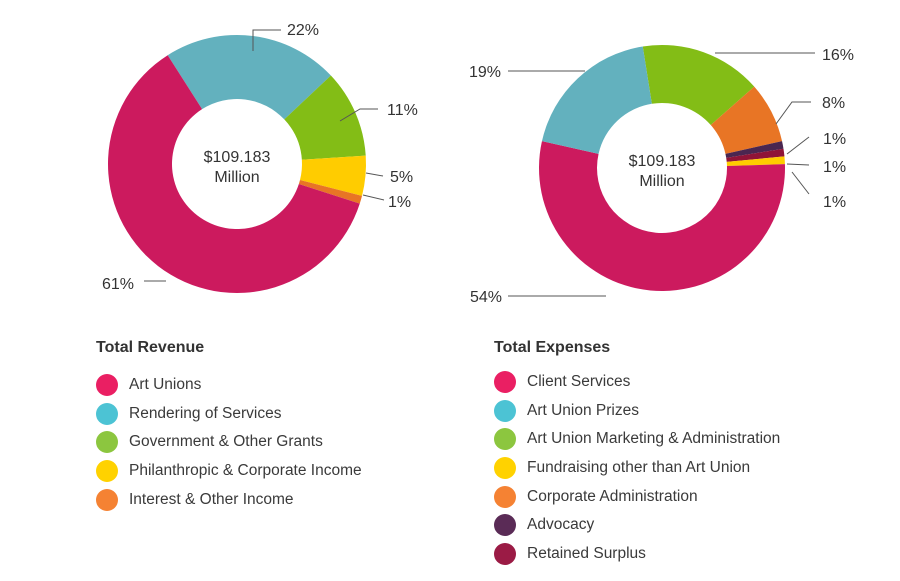 The width and height of the screenshot is (900, 581). What do you see at coordinates (698, 85) in the screenshot?
I see `donut-slice-art-union-marketing-administration` at bounding box center [698, 85].